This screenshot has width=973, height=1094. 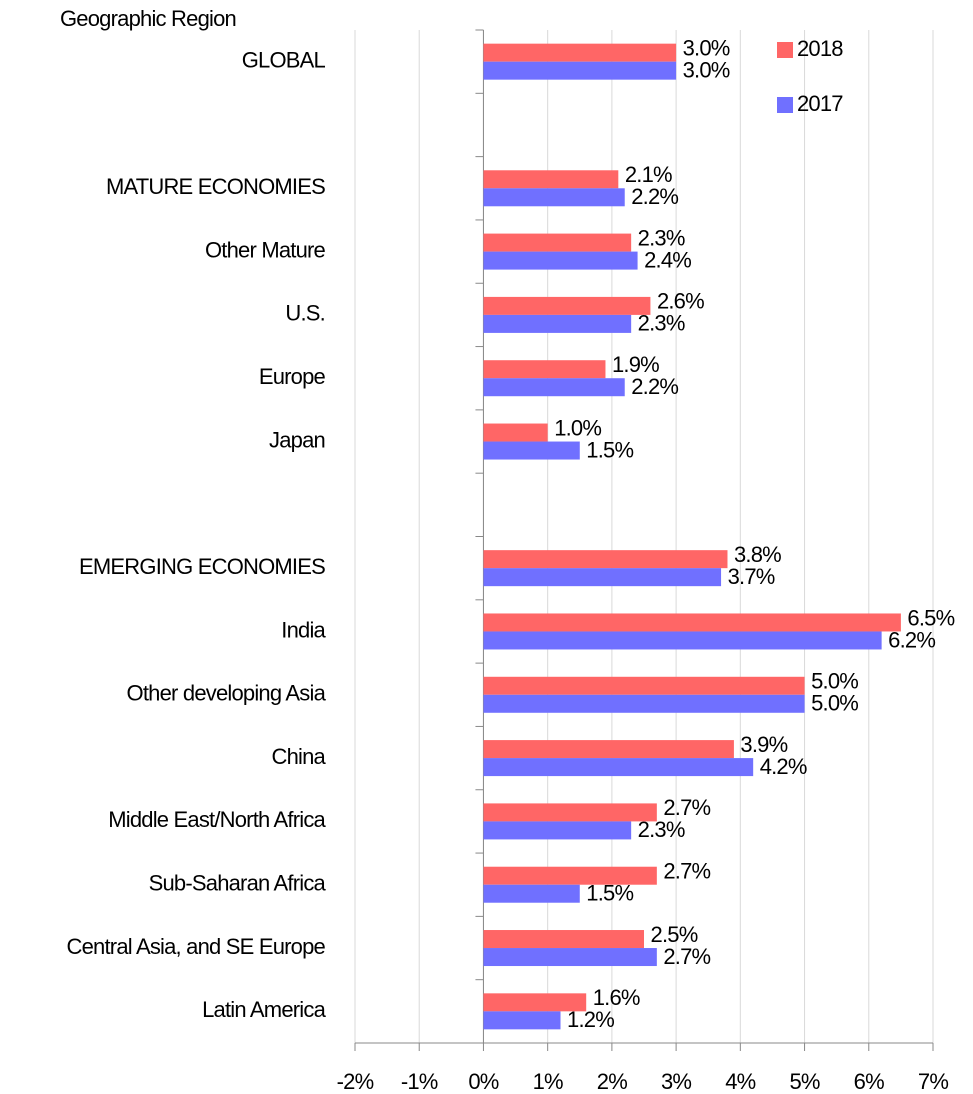 I want to click on y-tick-label: Middle East/North Africa, so click(x=217, y=819).